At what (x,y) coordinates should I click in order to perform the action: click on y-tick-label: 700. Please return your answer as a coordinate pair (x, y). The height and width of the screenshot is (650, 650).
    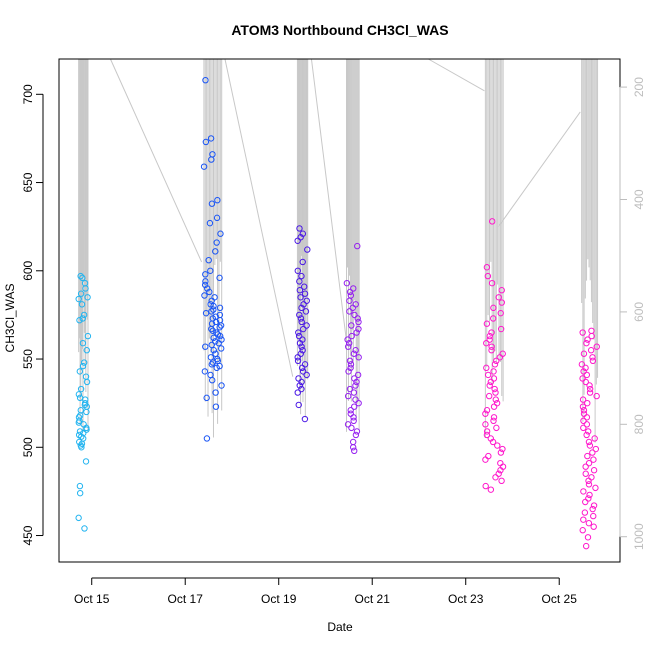
    Looking at the image, I should click on (28, 94).